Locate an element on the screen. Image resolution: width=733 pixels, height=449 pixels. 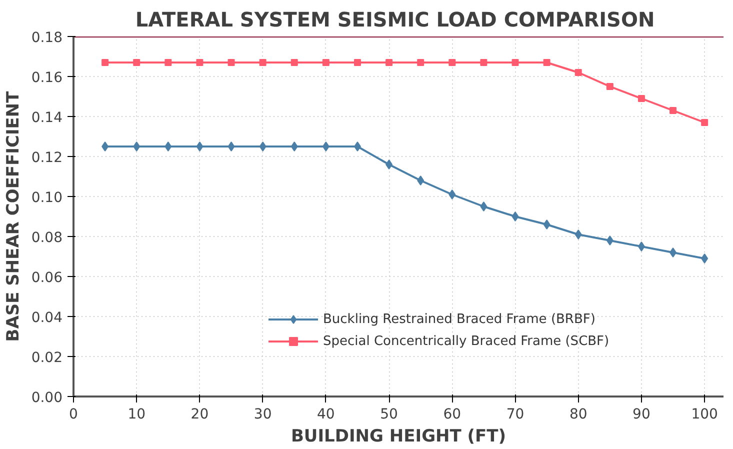
y-tick-label: 0.00 is located at coordinates (46, 398).